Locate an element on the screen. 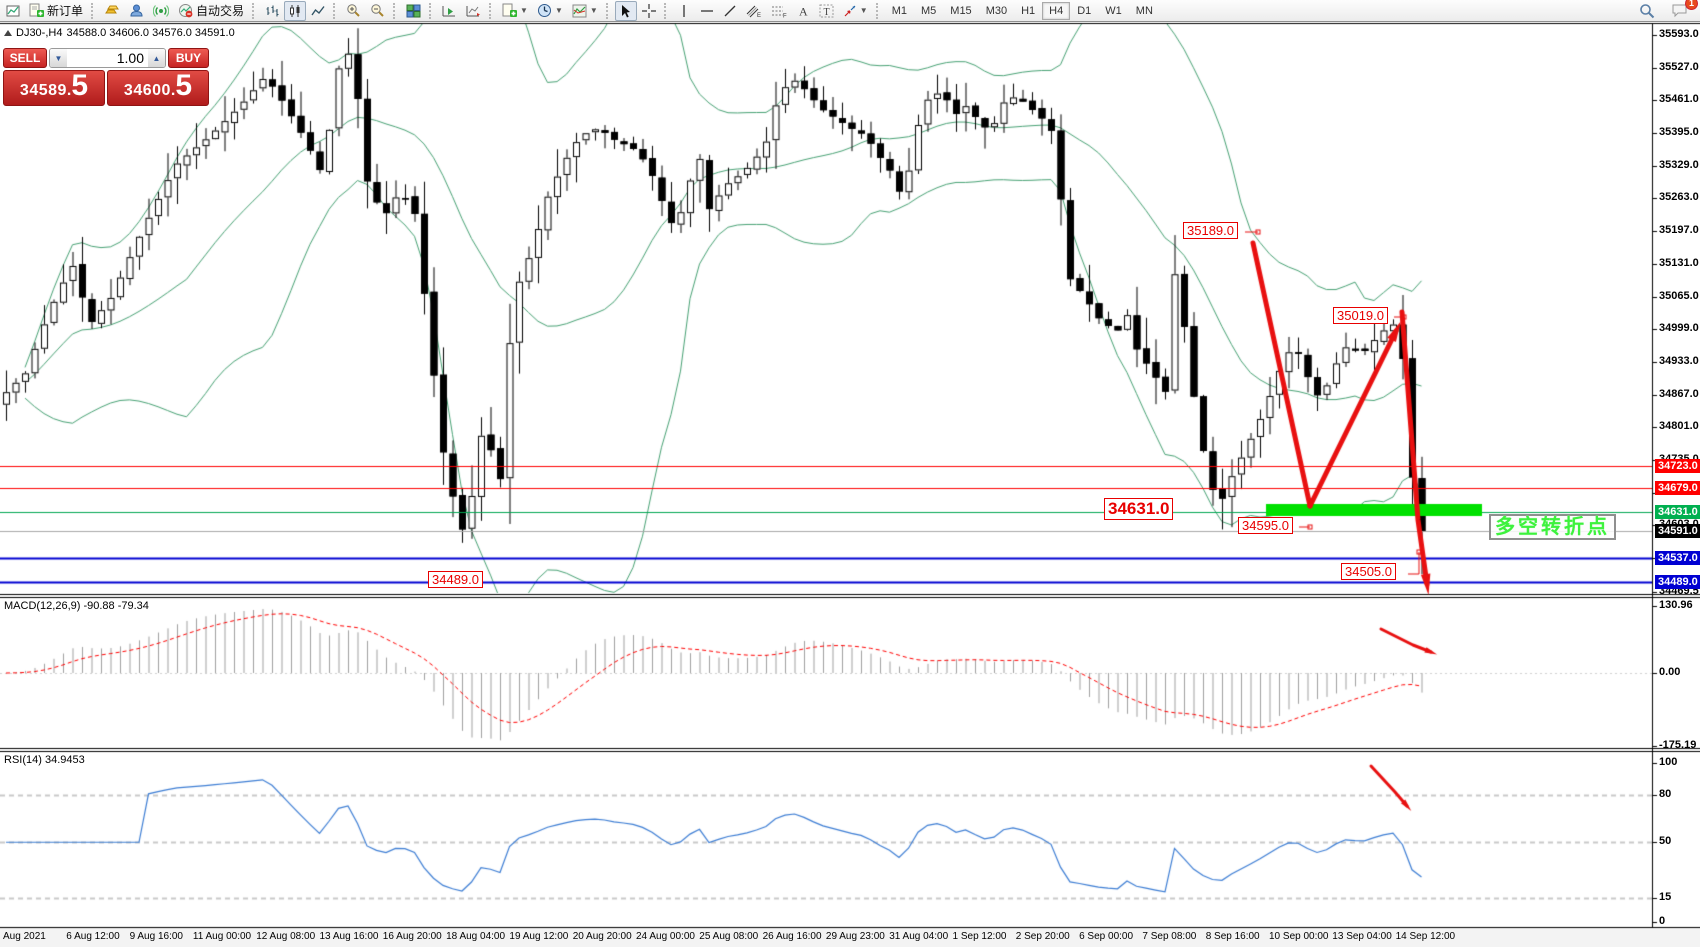 The width and height of the screenshot is (1700, 947). trendline-icon is located at coordinates (730, 10).